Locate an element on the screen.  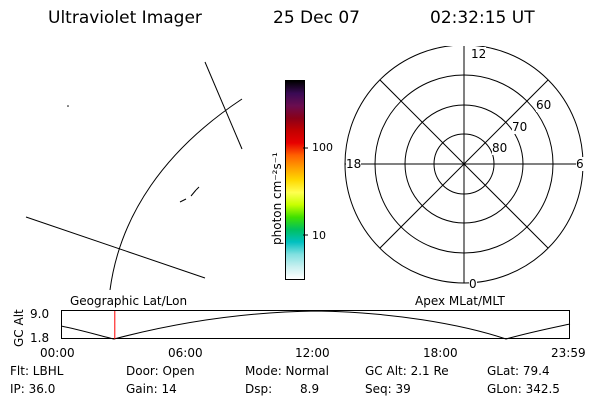
altitude-curve is located at coordinates (316, 325).